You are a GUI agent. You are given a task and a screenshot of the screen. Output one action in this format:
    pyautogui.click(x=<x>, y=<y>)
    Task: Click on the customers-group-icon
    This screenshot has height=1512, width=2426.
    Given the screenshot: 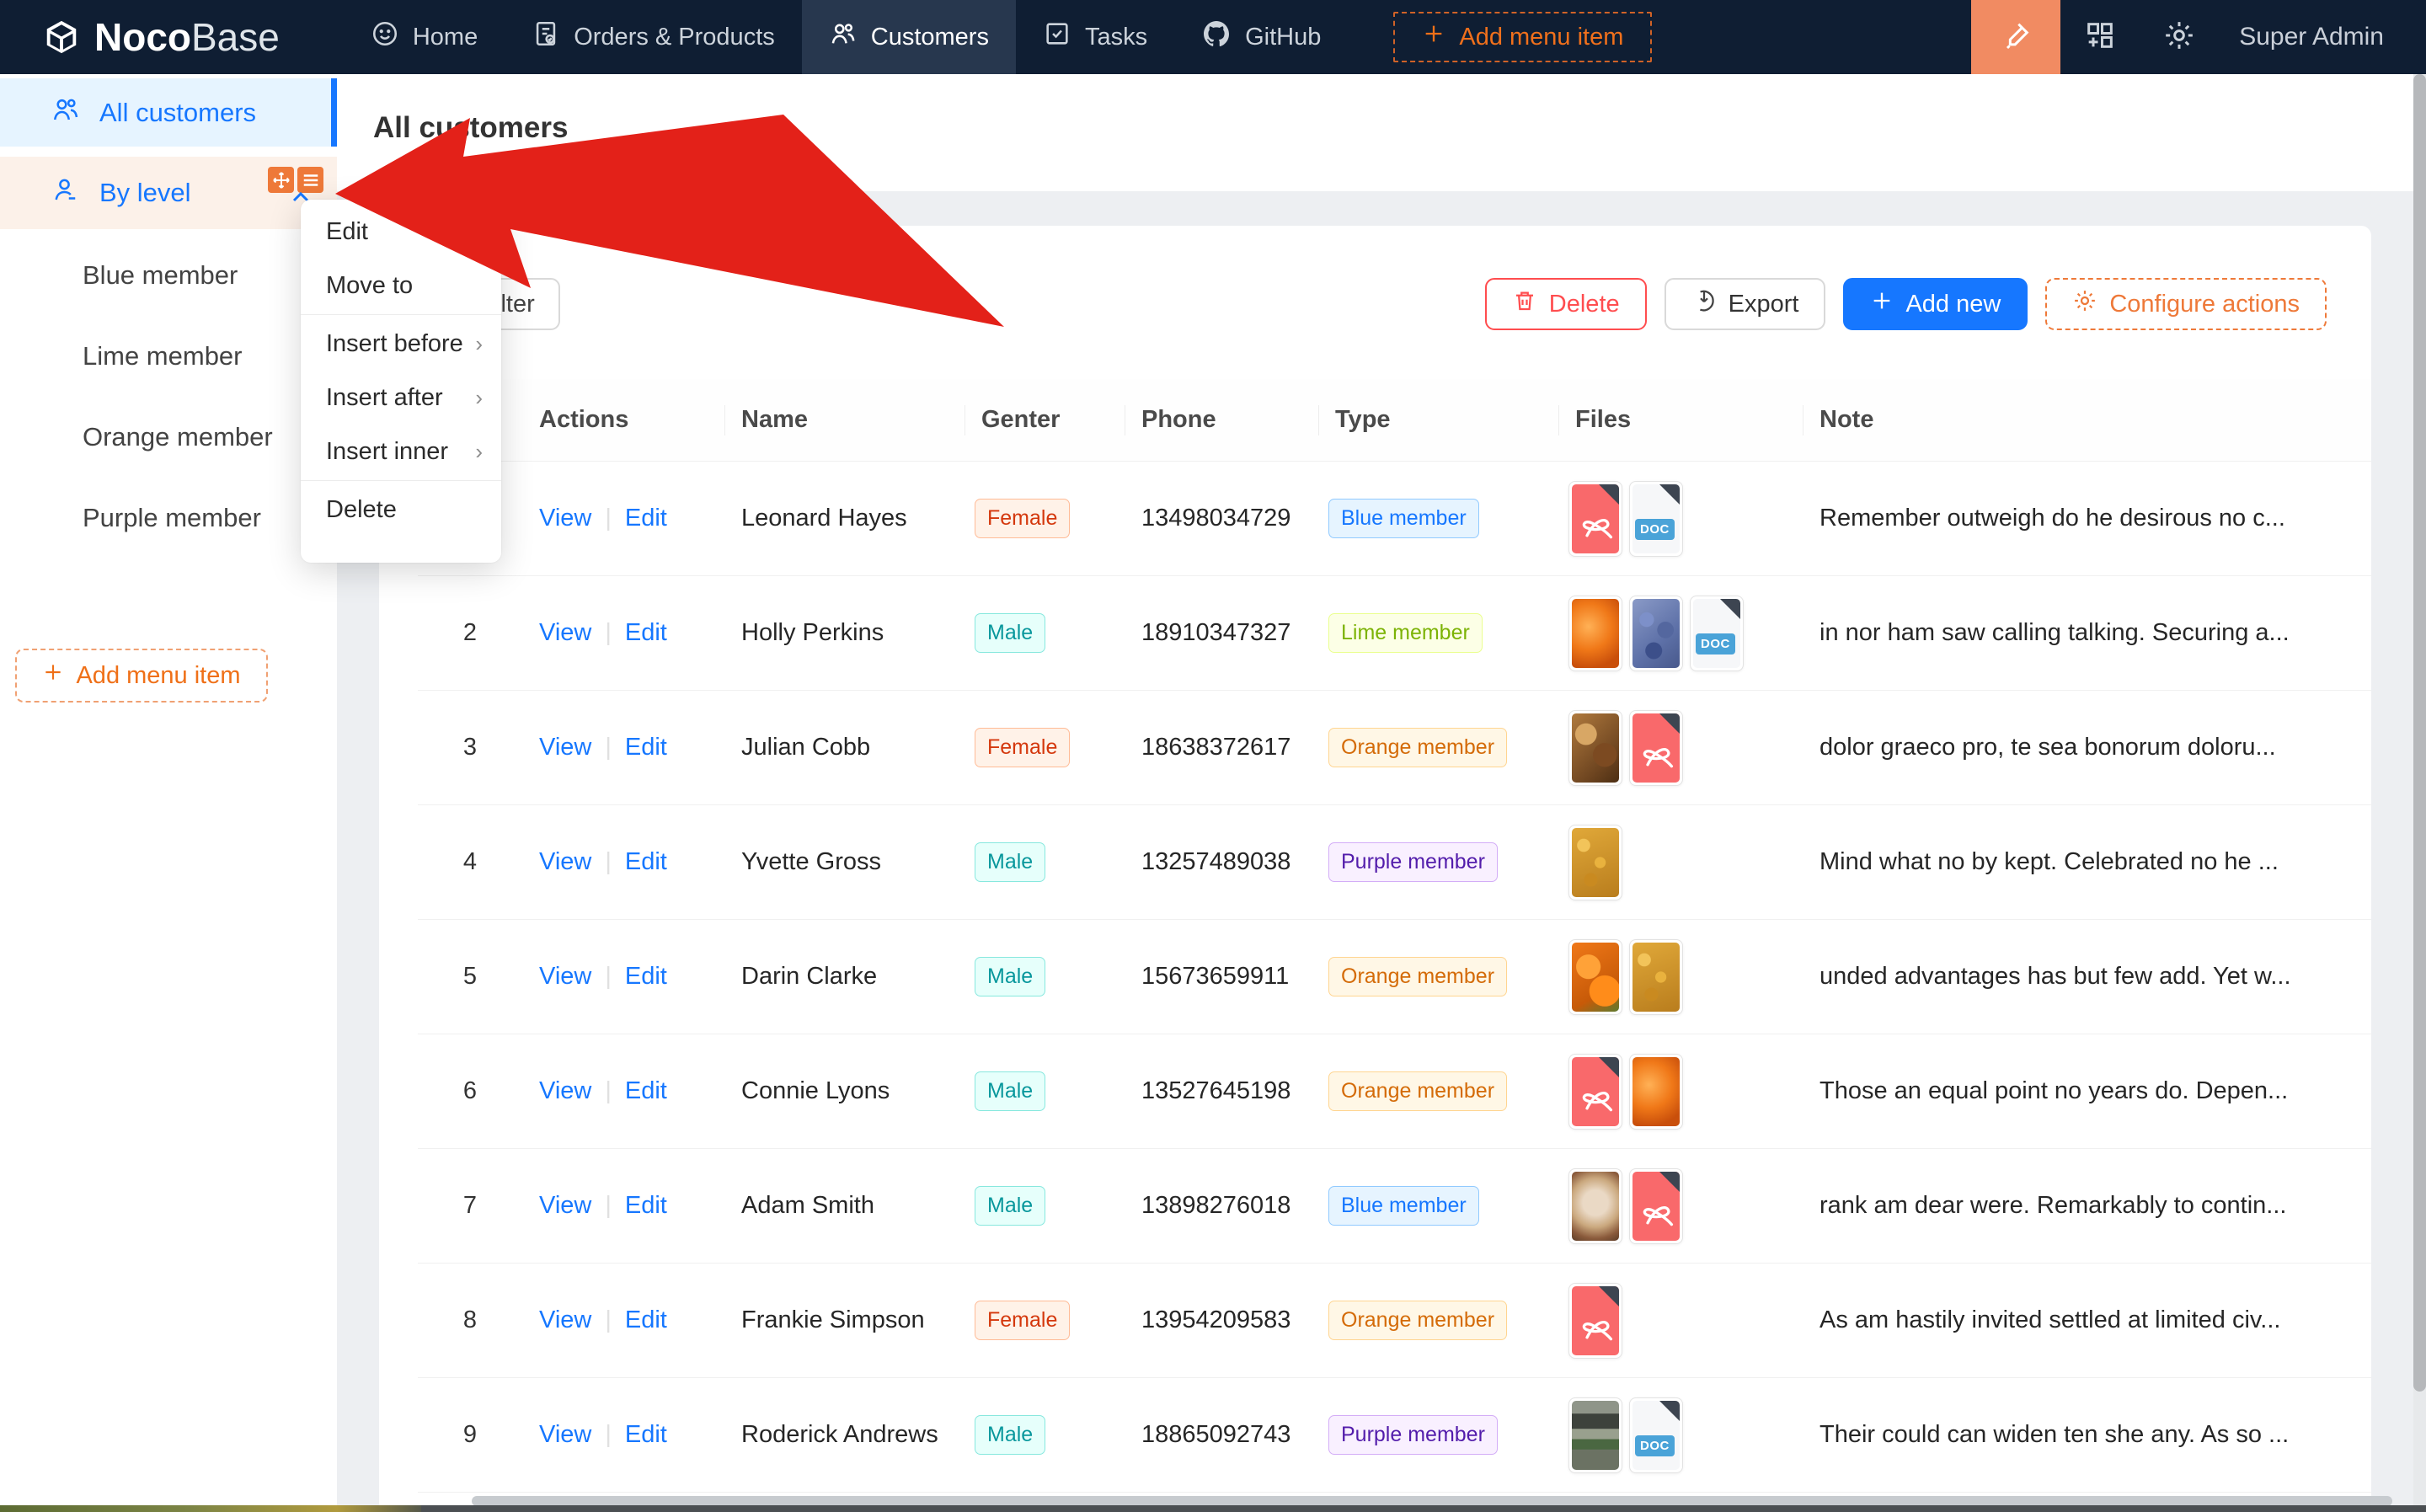 What is the action you would take?
    pyautogui.click(x=66, y=112)
    